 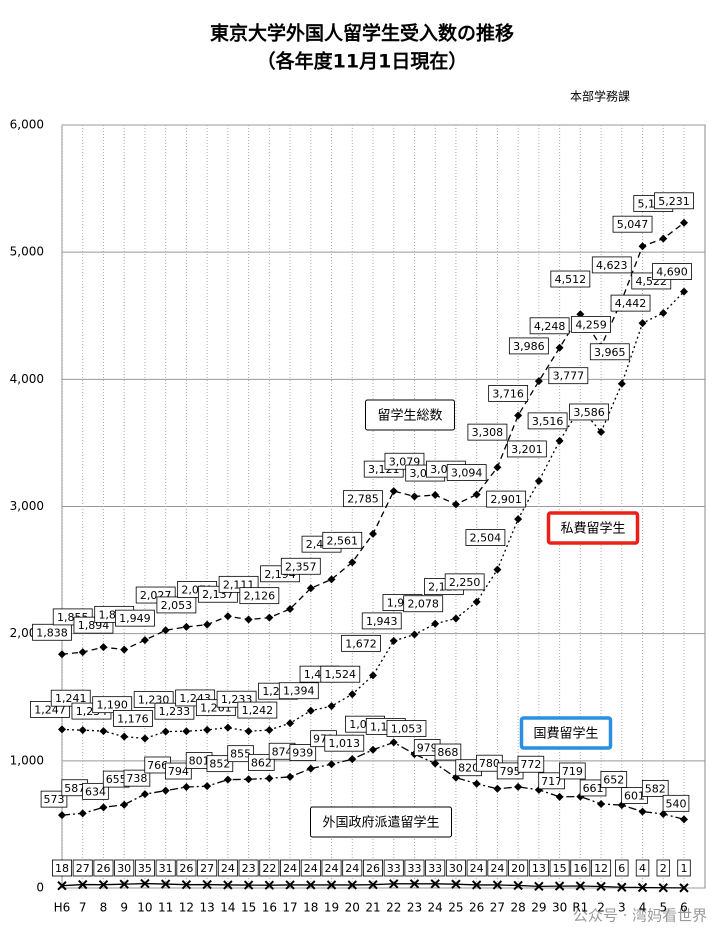 I want to click on data-label: 540, so click(x=676, y=803).